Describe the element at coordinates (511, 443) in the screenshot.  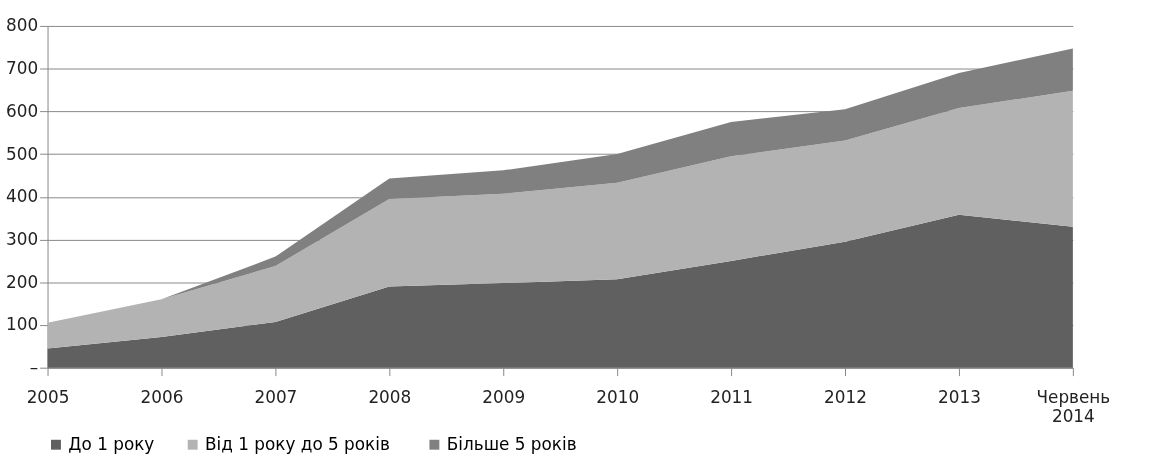
I see `legend-label: Більше 5 років` at that location.